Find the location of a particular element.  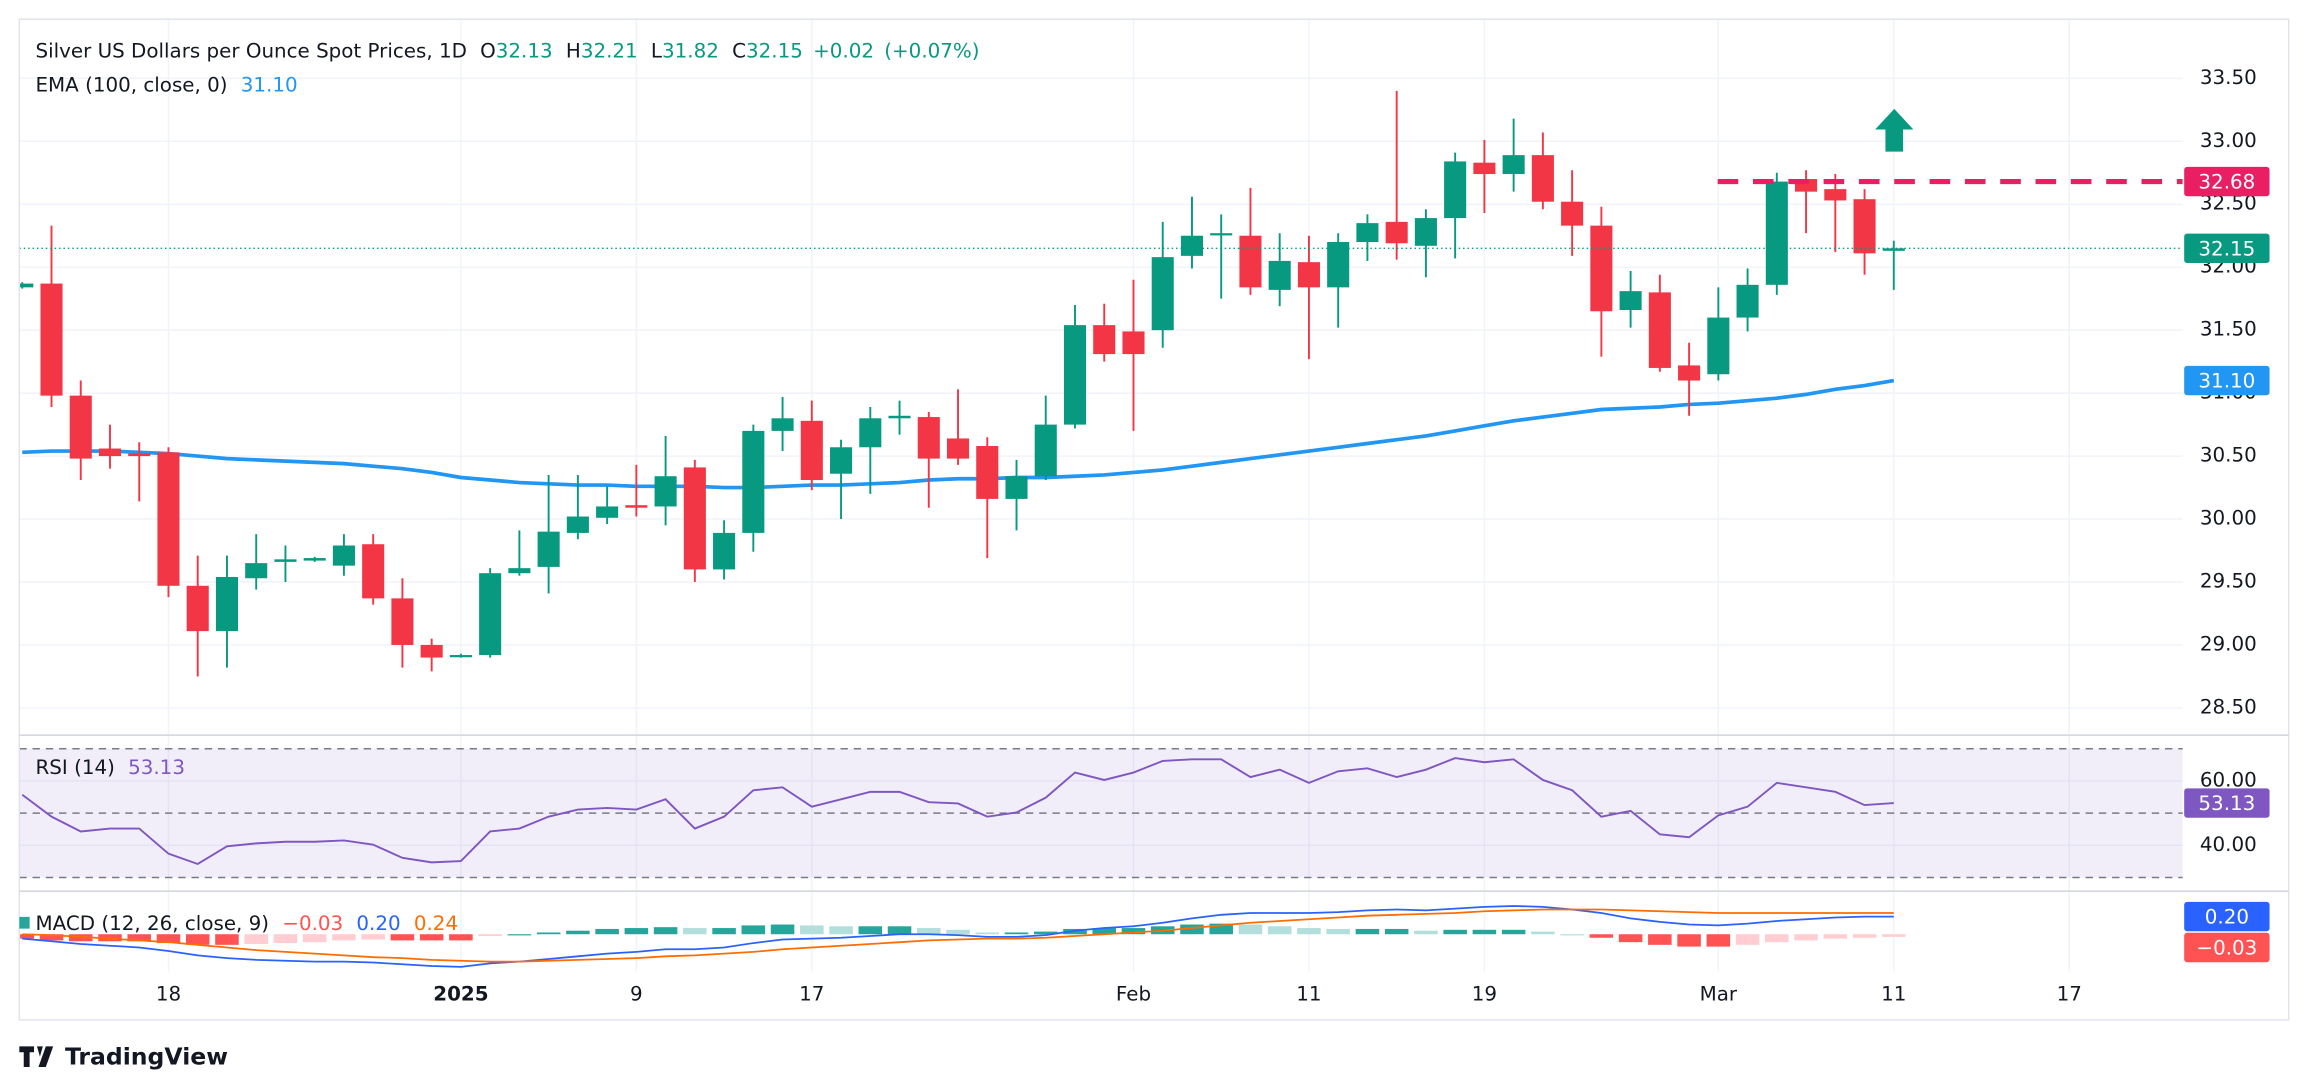

y-tick-label: 30.50 is located at coordinates (2228, 455).